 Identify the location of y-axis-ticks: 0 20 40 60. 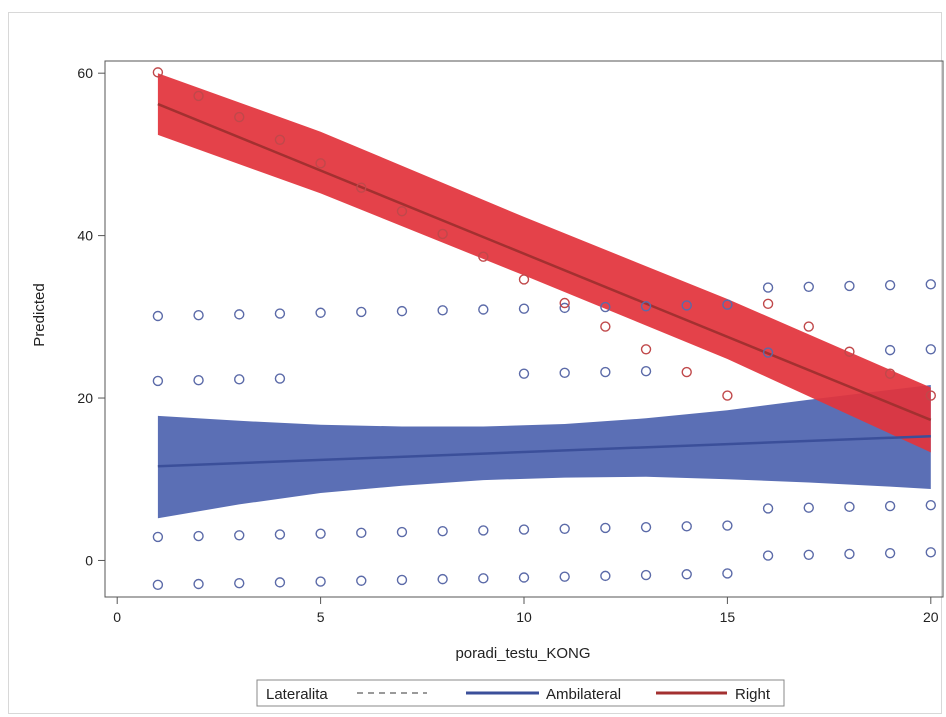
(91, 316).